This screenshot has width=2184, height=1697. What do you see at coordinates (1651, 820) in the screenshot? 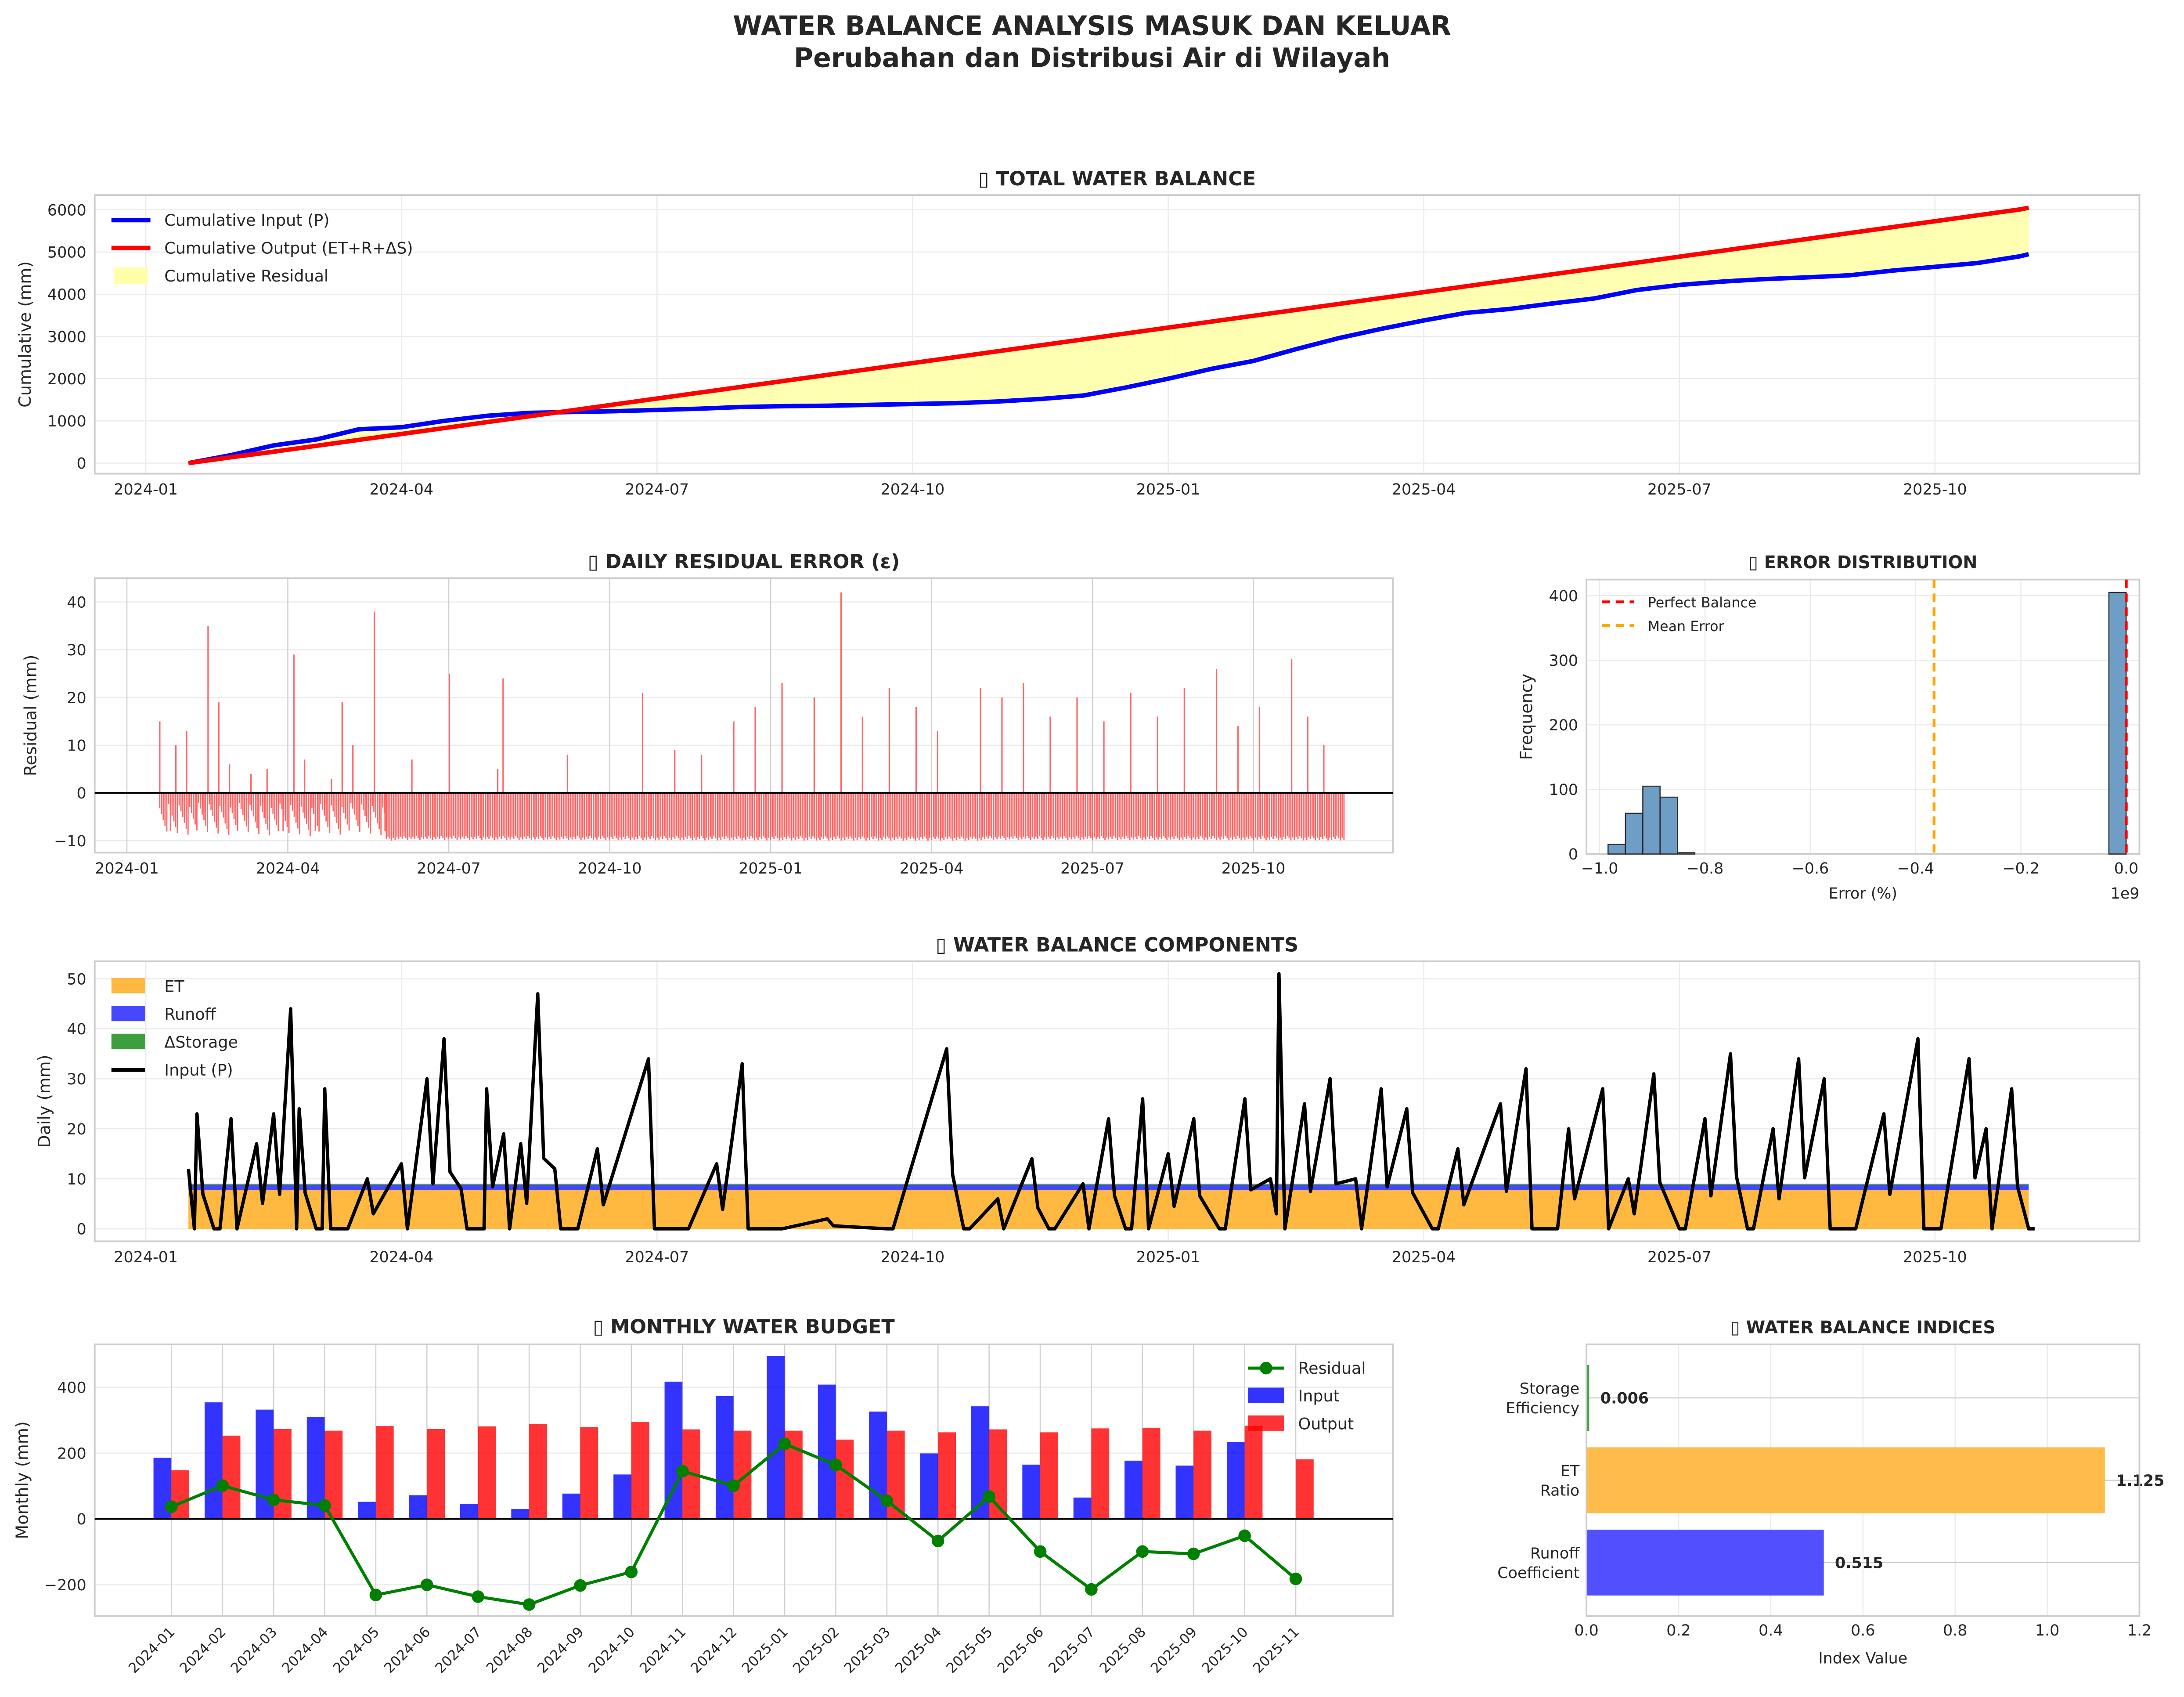
I see `histogram-bar` at bounding box center [1651, 820].